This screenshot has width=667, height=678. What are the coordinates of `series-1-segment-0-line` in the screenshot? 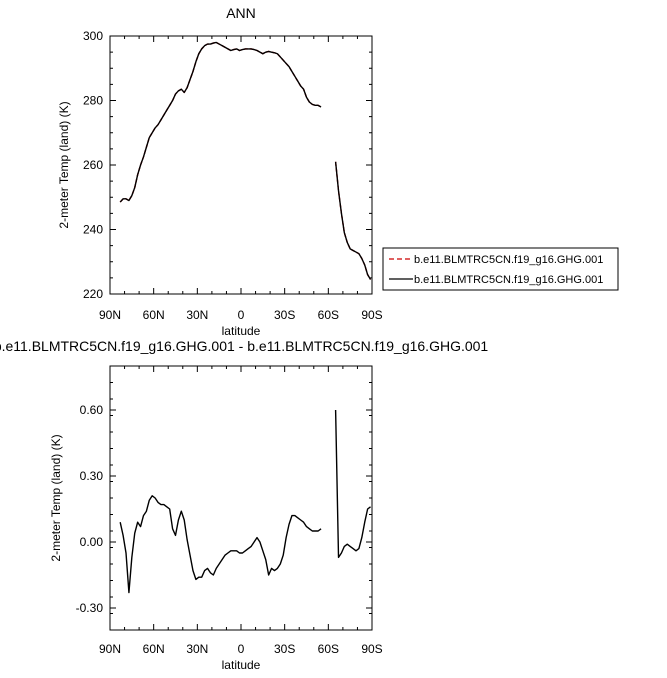 It's located at (220, 122).